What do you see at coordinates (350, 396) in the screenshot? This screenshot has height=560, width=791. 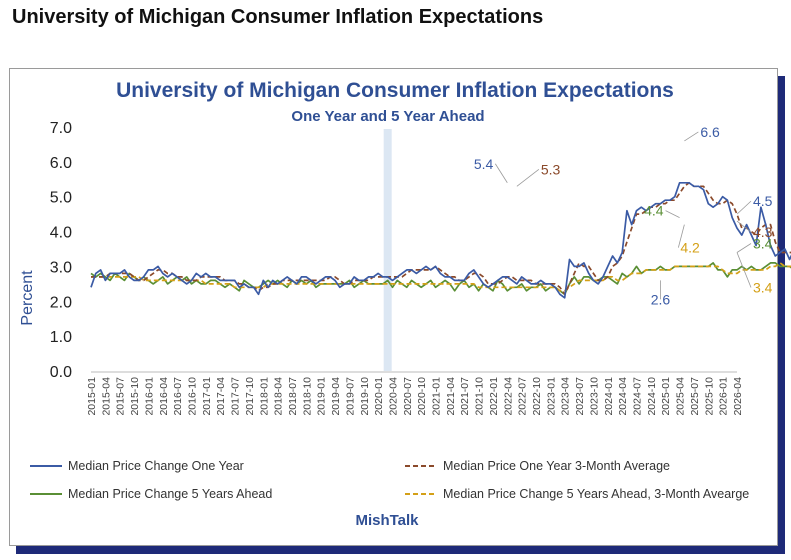 I see `x-tick-label: 2019-07` at bounding box center [350, 396].